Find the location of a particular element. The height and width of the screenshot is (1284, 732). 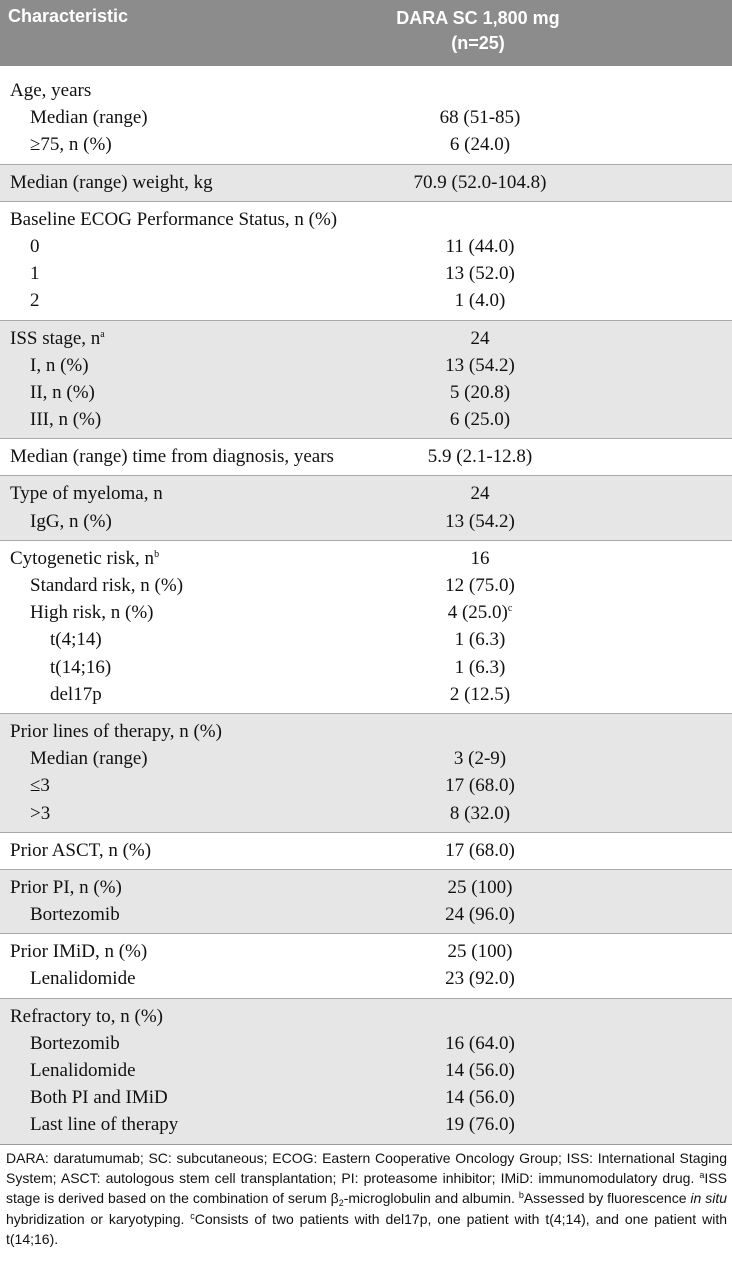

row-label: >3 is located at coordinates (40, 813).